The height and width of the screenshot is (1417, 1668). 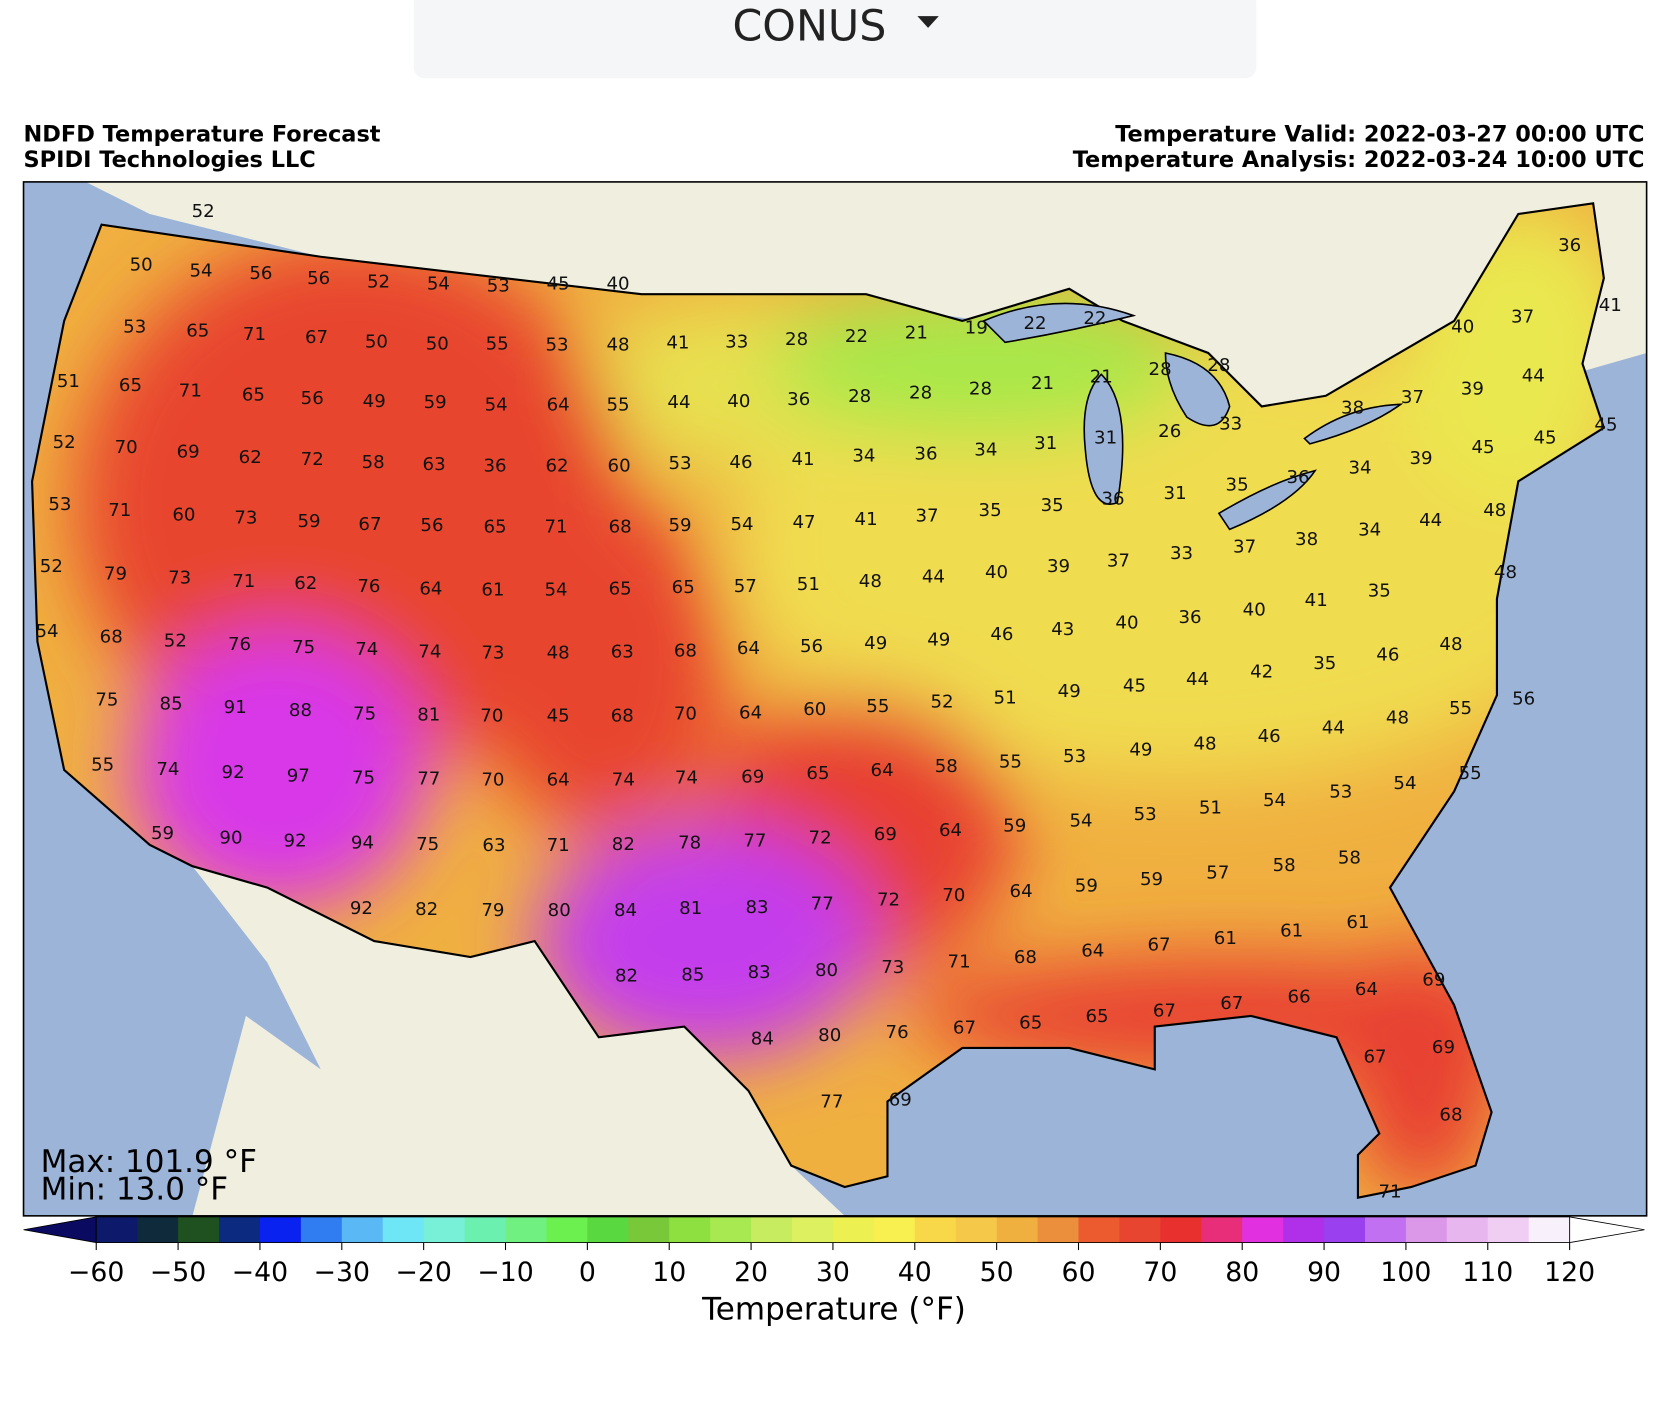 What do you see at coordinates (623, 780) in the screenshot?
I see `station-temperature: 74` at bounding box center [623, 780].